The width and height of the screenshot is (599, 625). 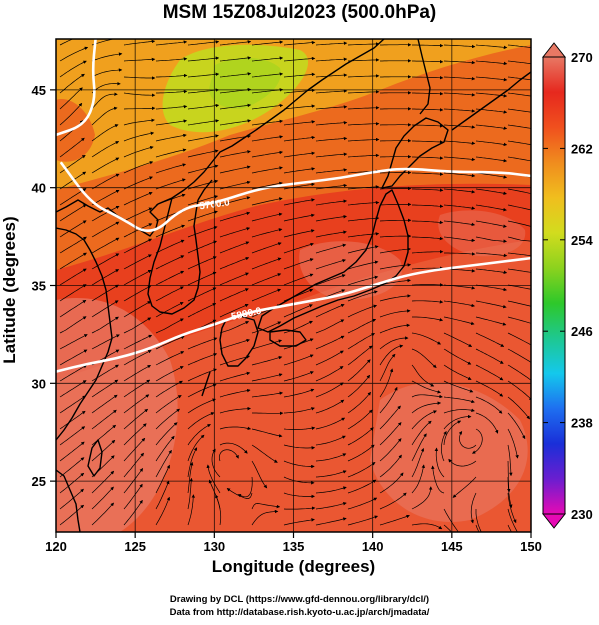 I want to click on temperature-warm-pool-east, so click(x=449, y=452).